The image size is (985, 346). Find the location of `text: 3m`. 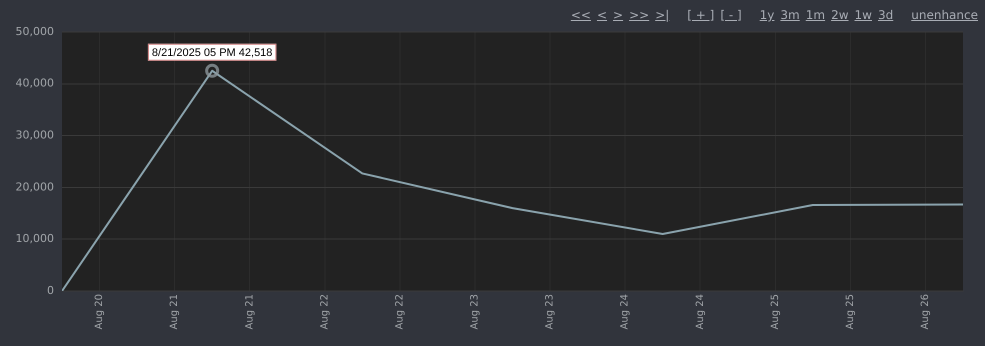

text: 3m is located at coordinates (790, 15).